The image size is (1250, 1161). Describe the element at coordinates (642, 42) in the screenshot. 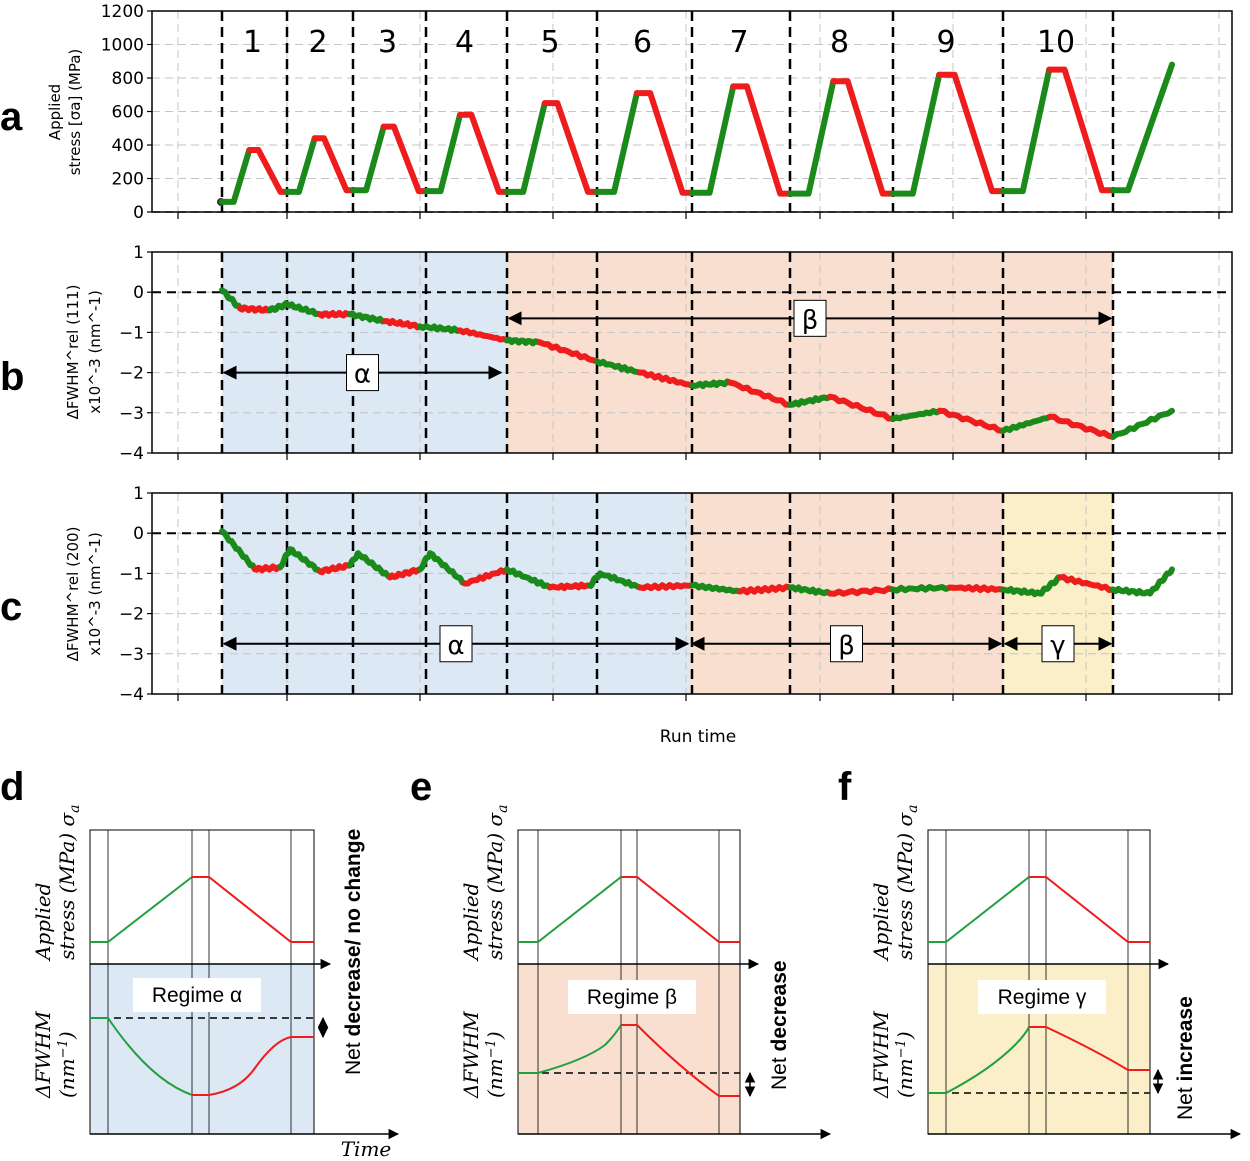

I see `cycle-label-6: 6` at that location.